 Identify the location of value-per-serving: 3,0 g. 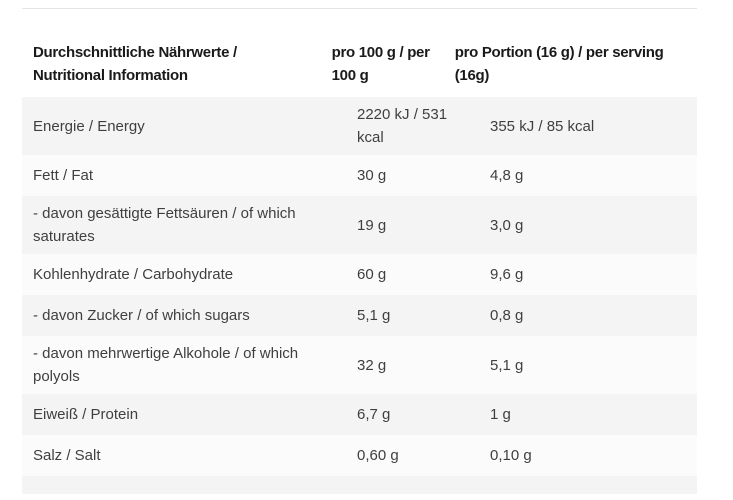
(507, 225).